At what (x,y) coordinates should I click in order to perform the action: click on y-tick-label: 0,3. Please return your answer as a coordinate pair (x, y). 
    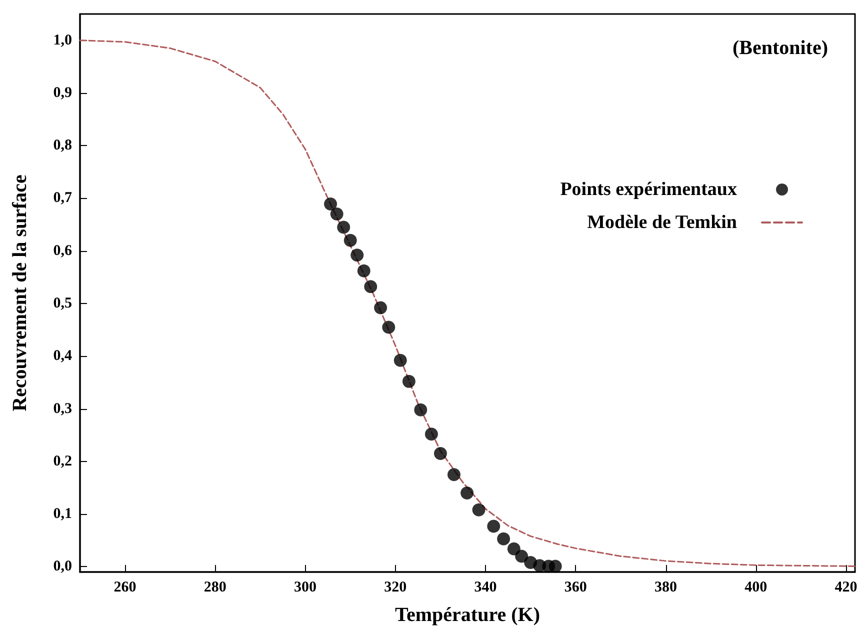
    Looking at the image, I should click on (62, 408).